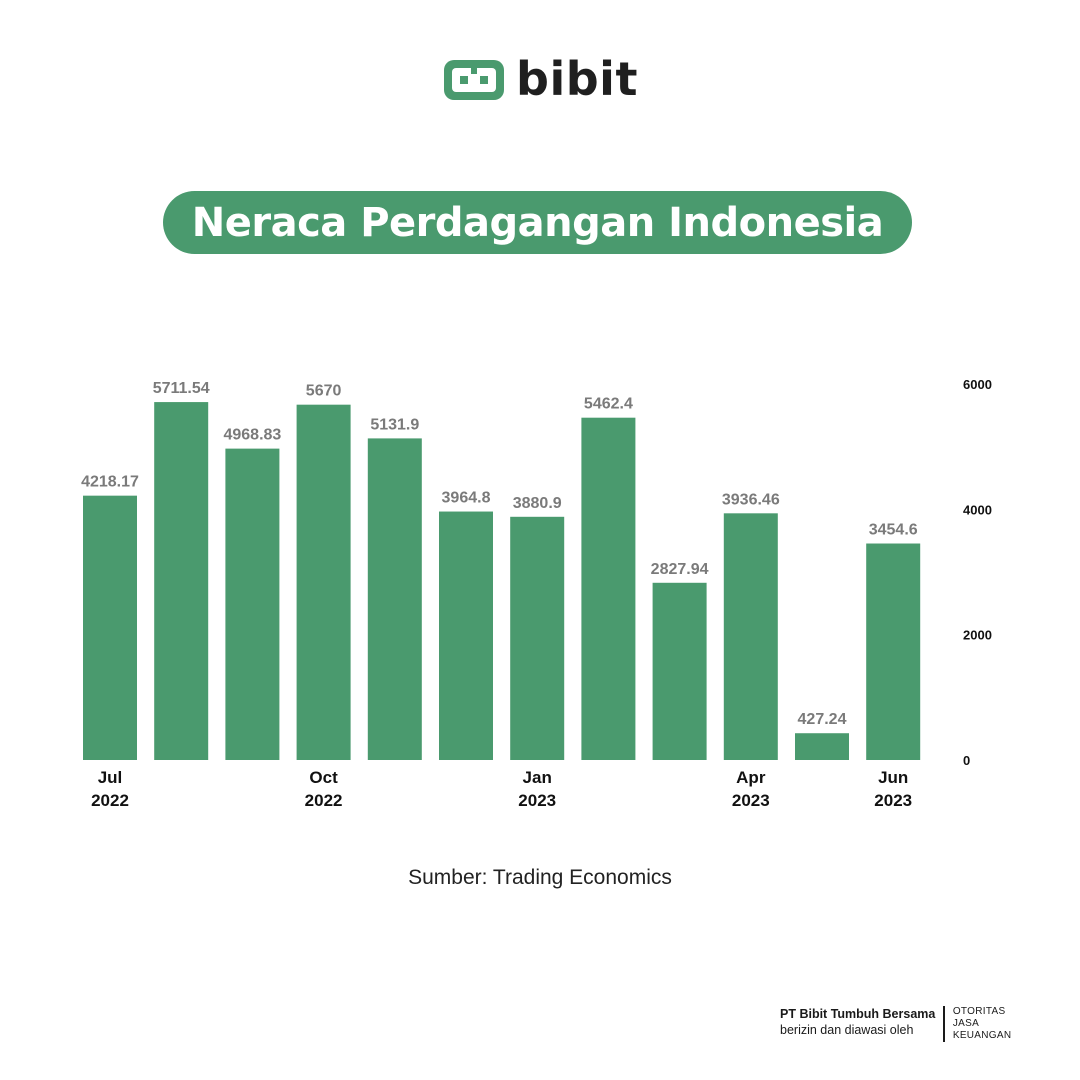 This screenshot has width=1080, height=1080. I want to click on ojk-logo-text: OTORITAS JASA KEUANGAN, so click(982, 1024).